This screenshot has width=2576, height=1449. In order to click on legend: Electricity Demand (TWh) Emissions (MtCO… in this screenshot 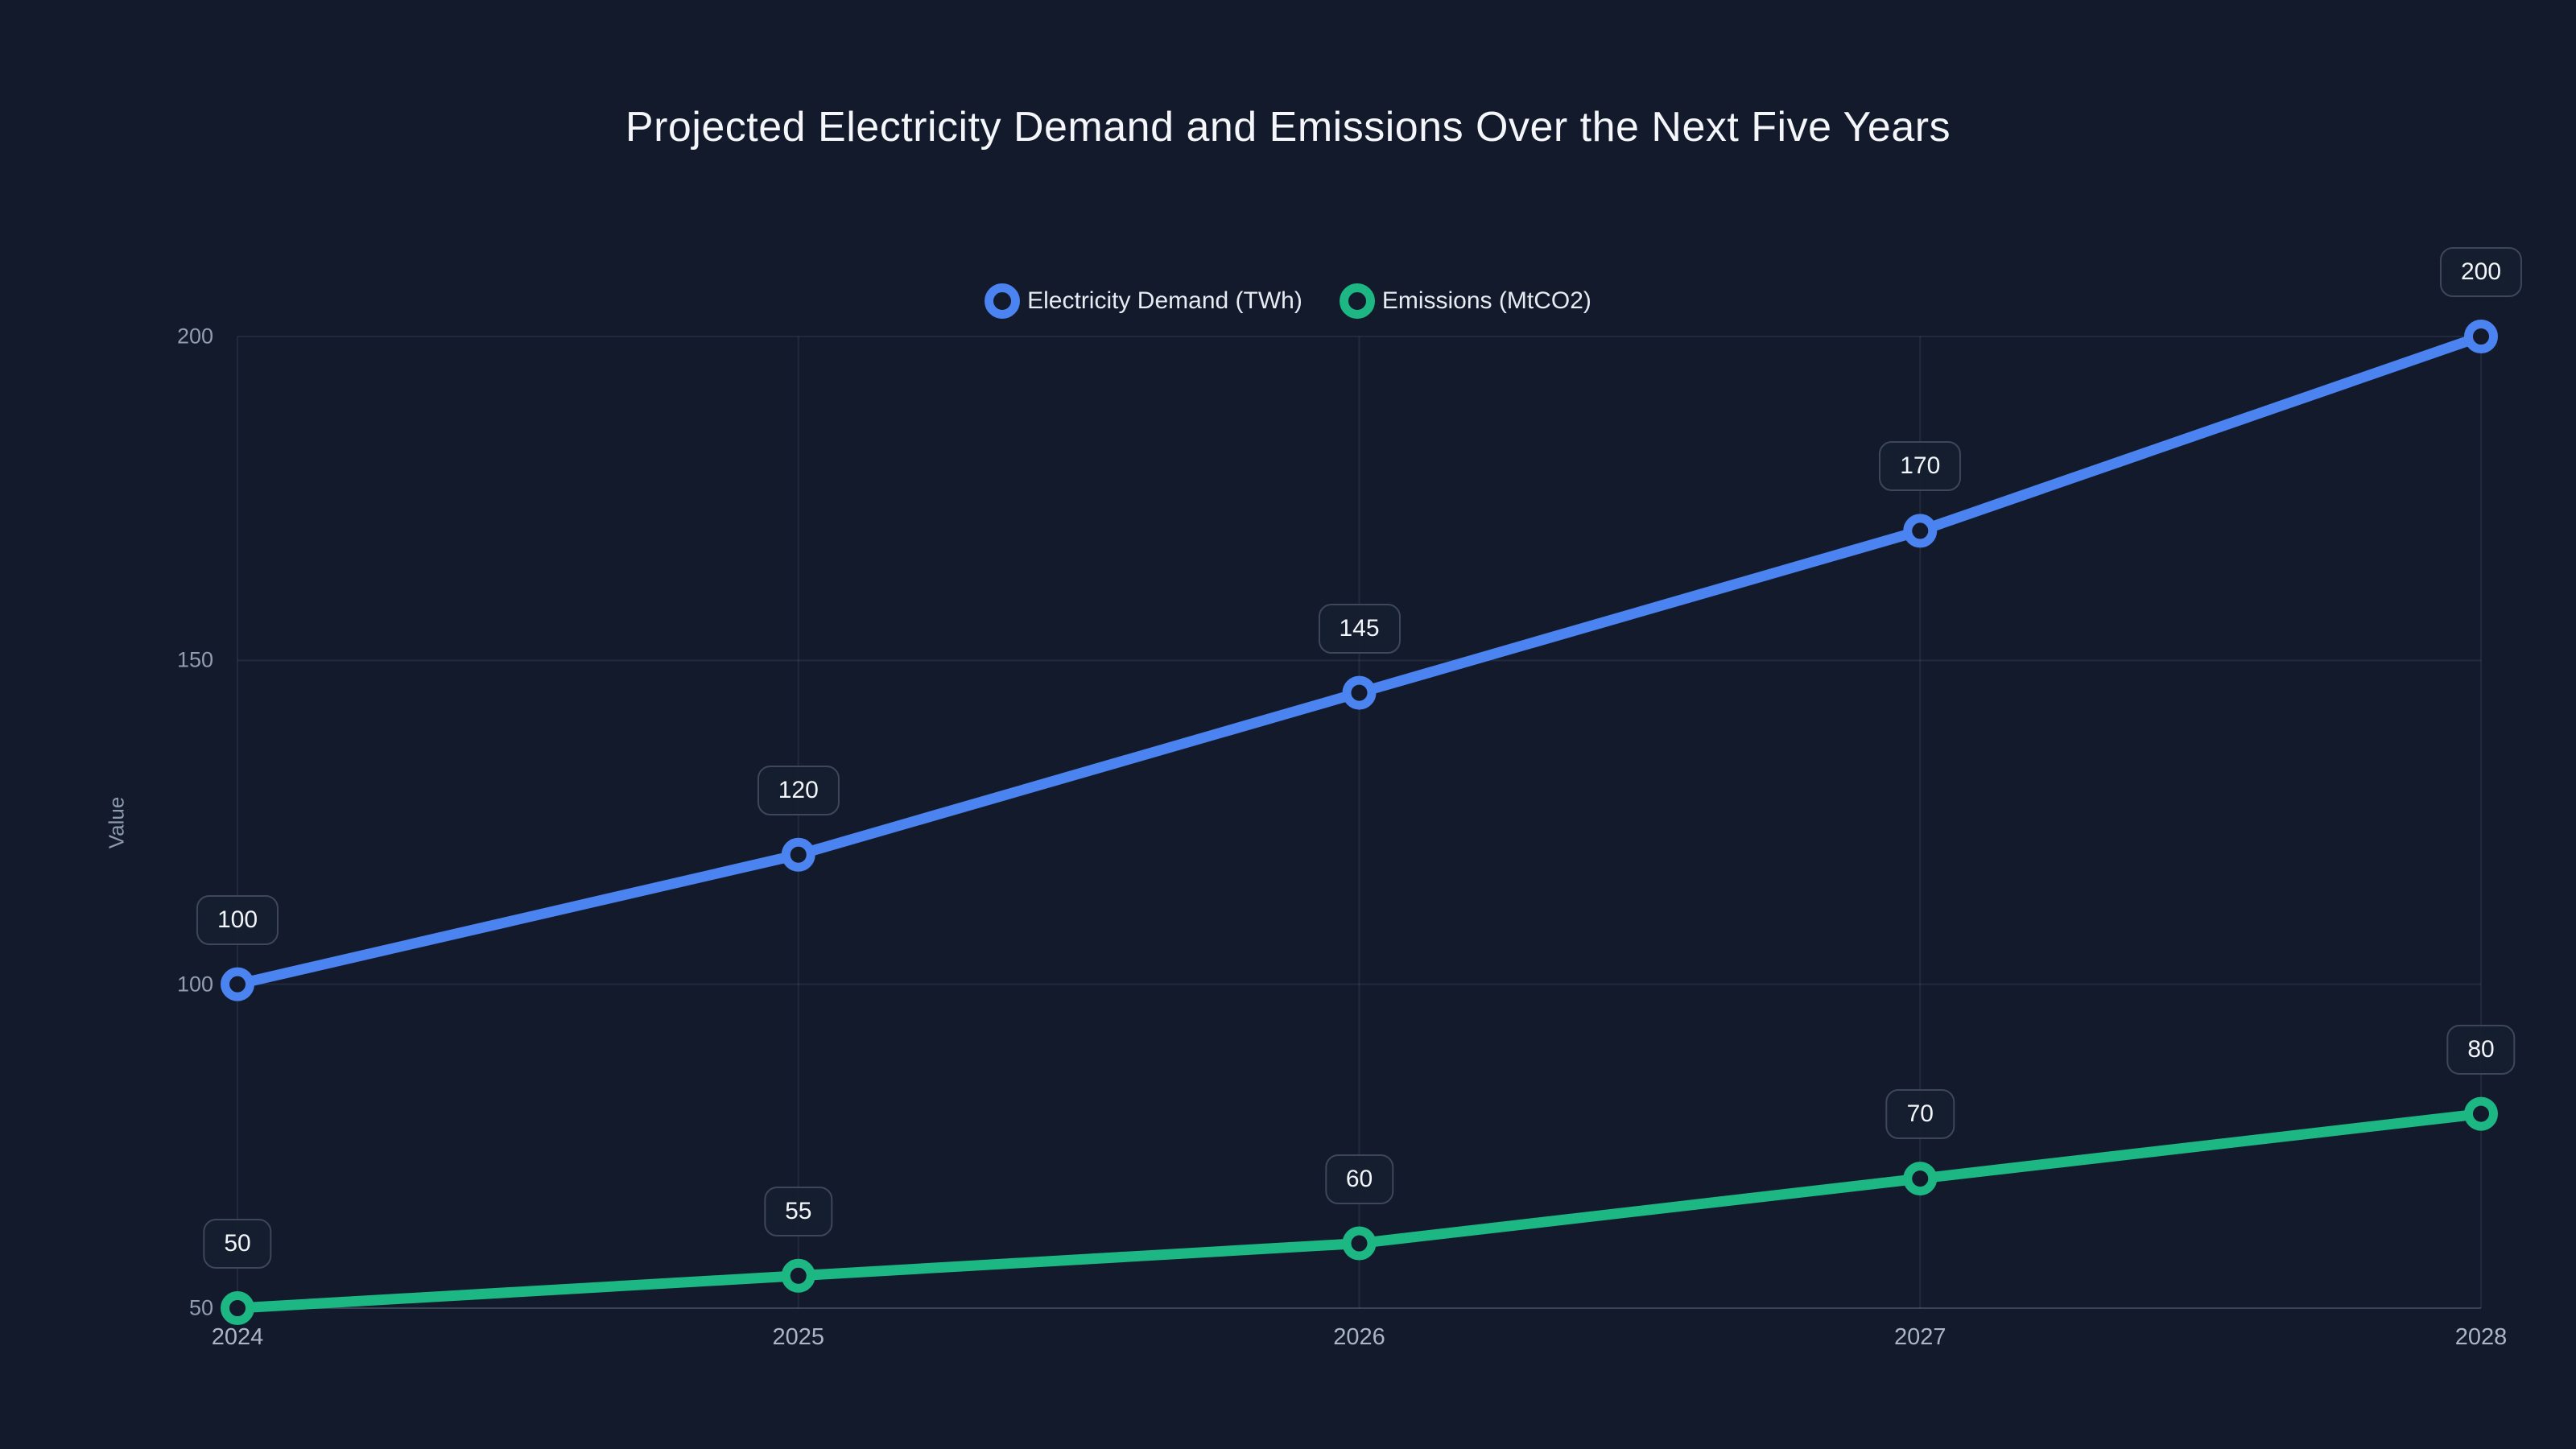, I will do `click(1288, 301)`.